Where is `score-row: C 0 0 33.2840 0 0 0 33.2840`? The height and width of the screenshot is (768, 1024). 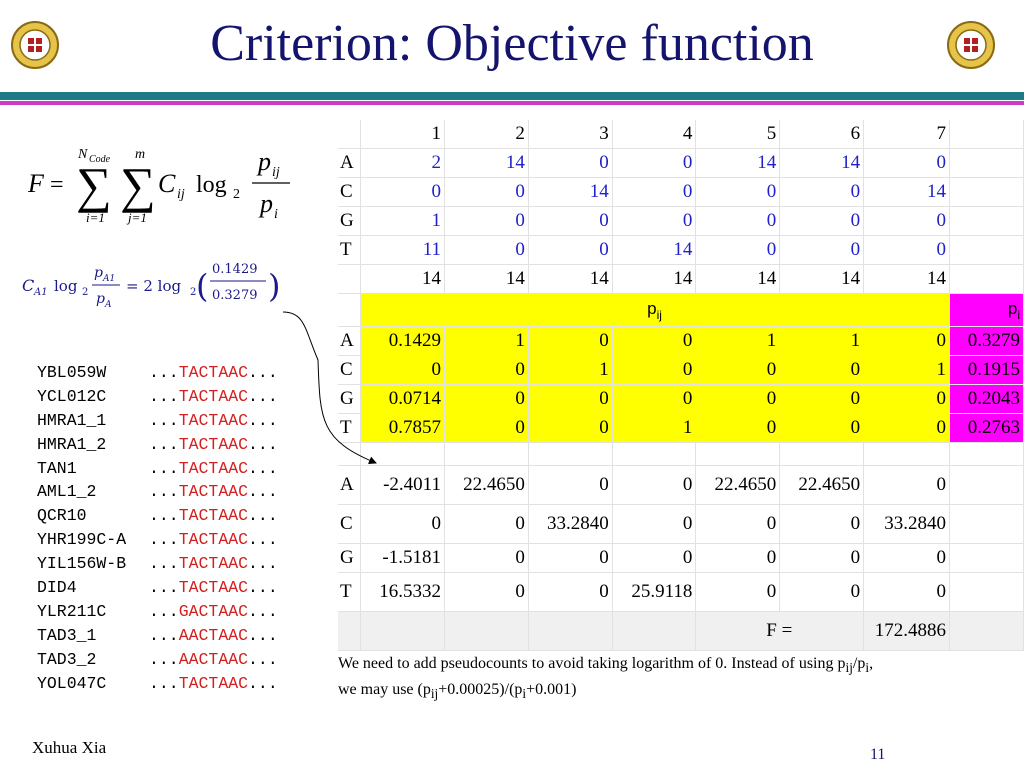 score-row: C 0 0 33.2840 0 0 0 33.2840 is located at coordinates (681, 524).